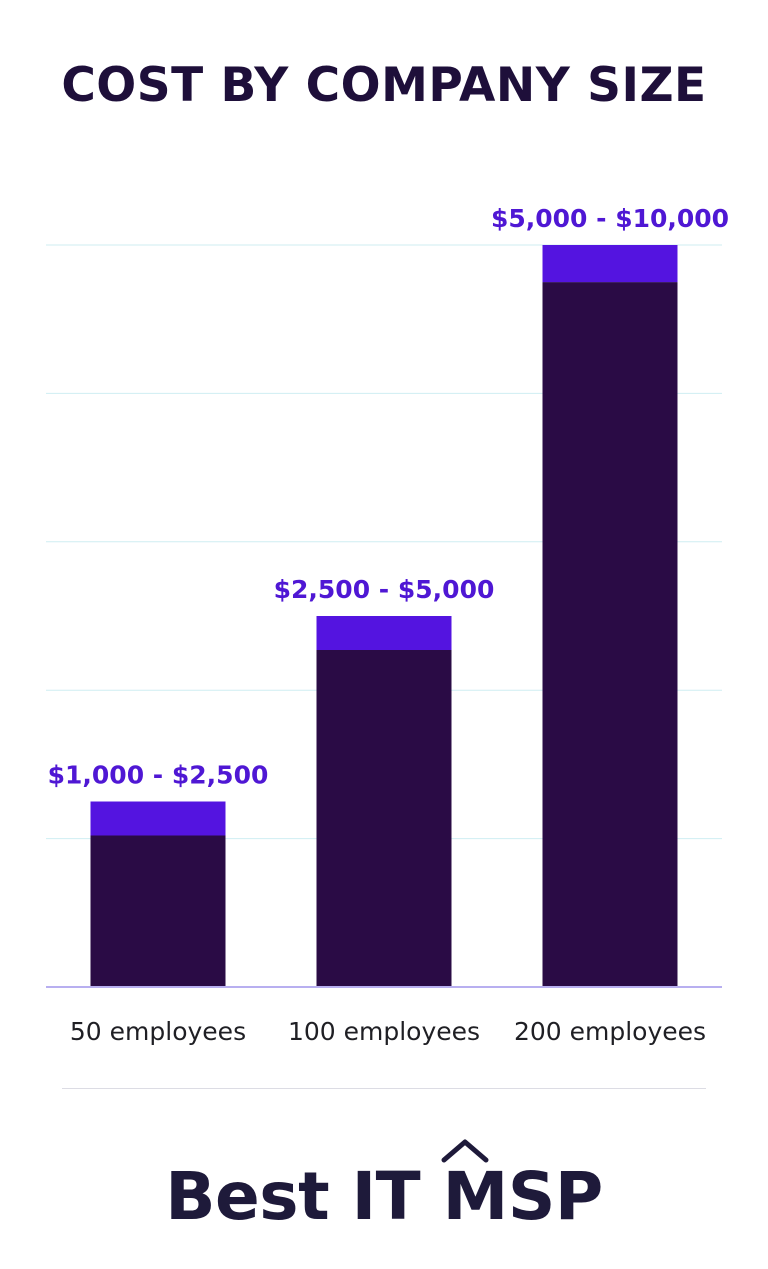 This screenshot has height=1269, width=768. Describe the element at coordinates (384, 85) in the screenshot. I see `chart-title: COST BY COMPANY SIZE` at that location.